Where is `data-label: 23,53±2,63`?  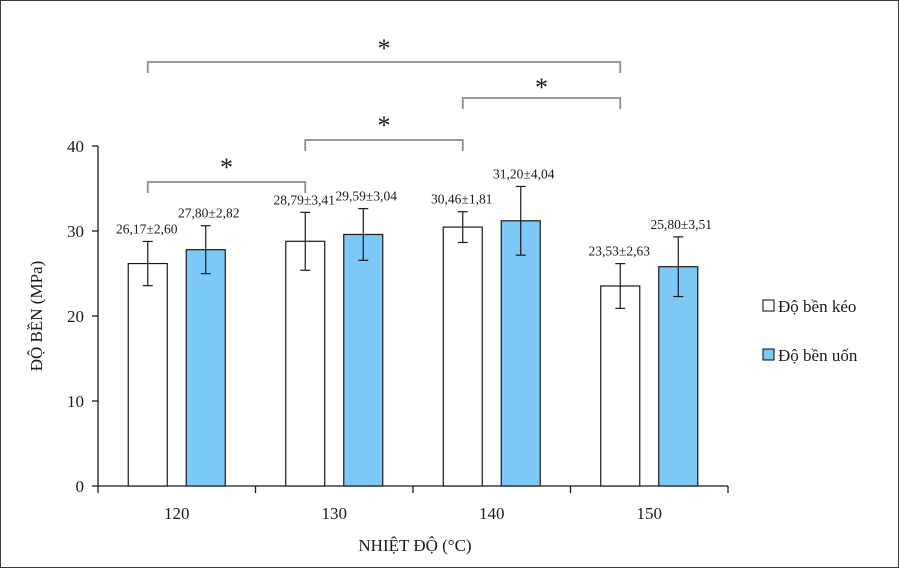
data-label: 23,53±2,63 is located at coordinates (620, 251).